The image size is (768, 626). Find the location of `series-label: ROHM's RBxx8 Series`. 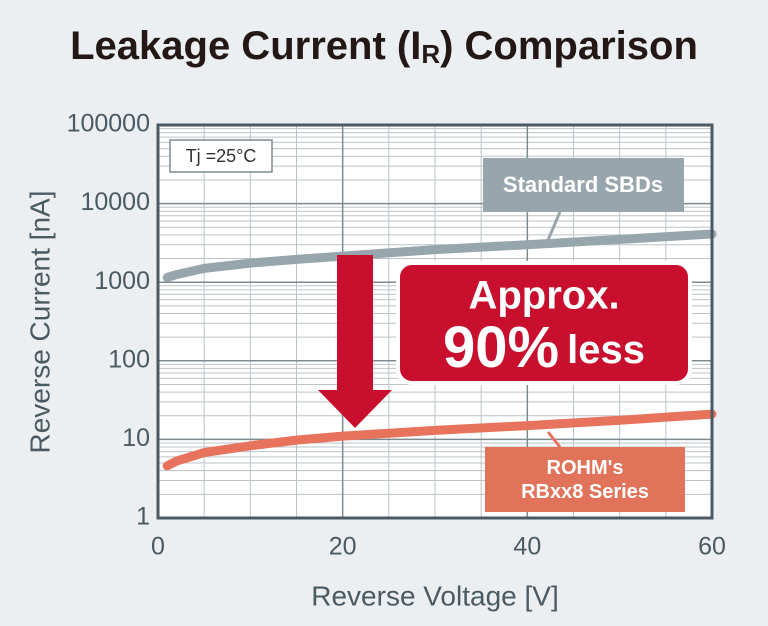

series-label: ROHM's RBxx8 Series is located at coordinates (585, 479).